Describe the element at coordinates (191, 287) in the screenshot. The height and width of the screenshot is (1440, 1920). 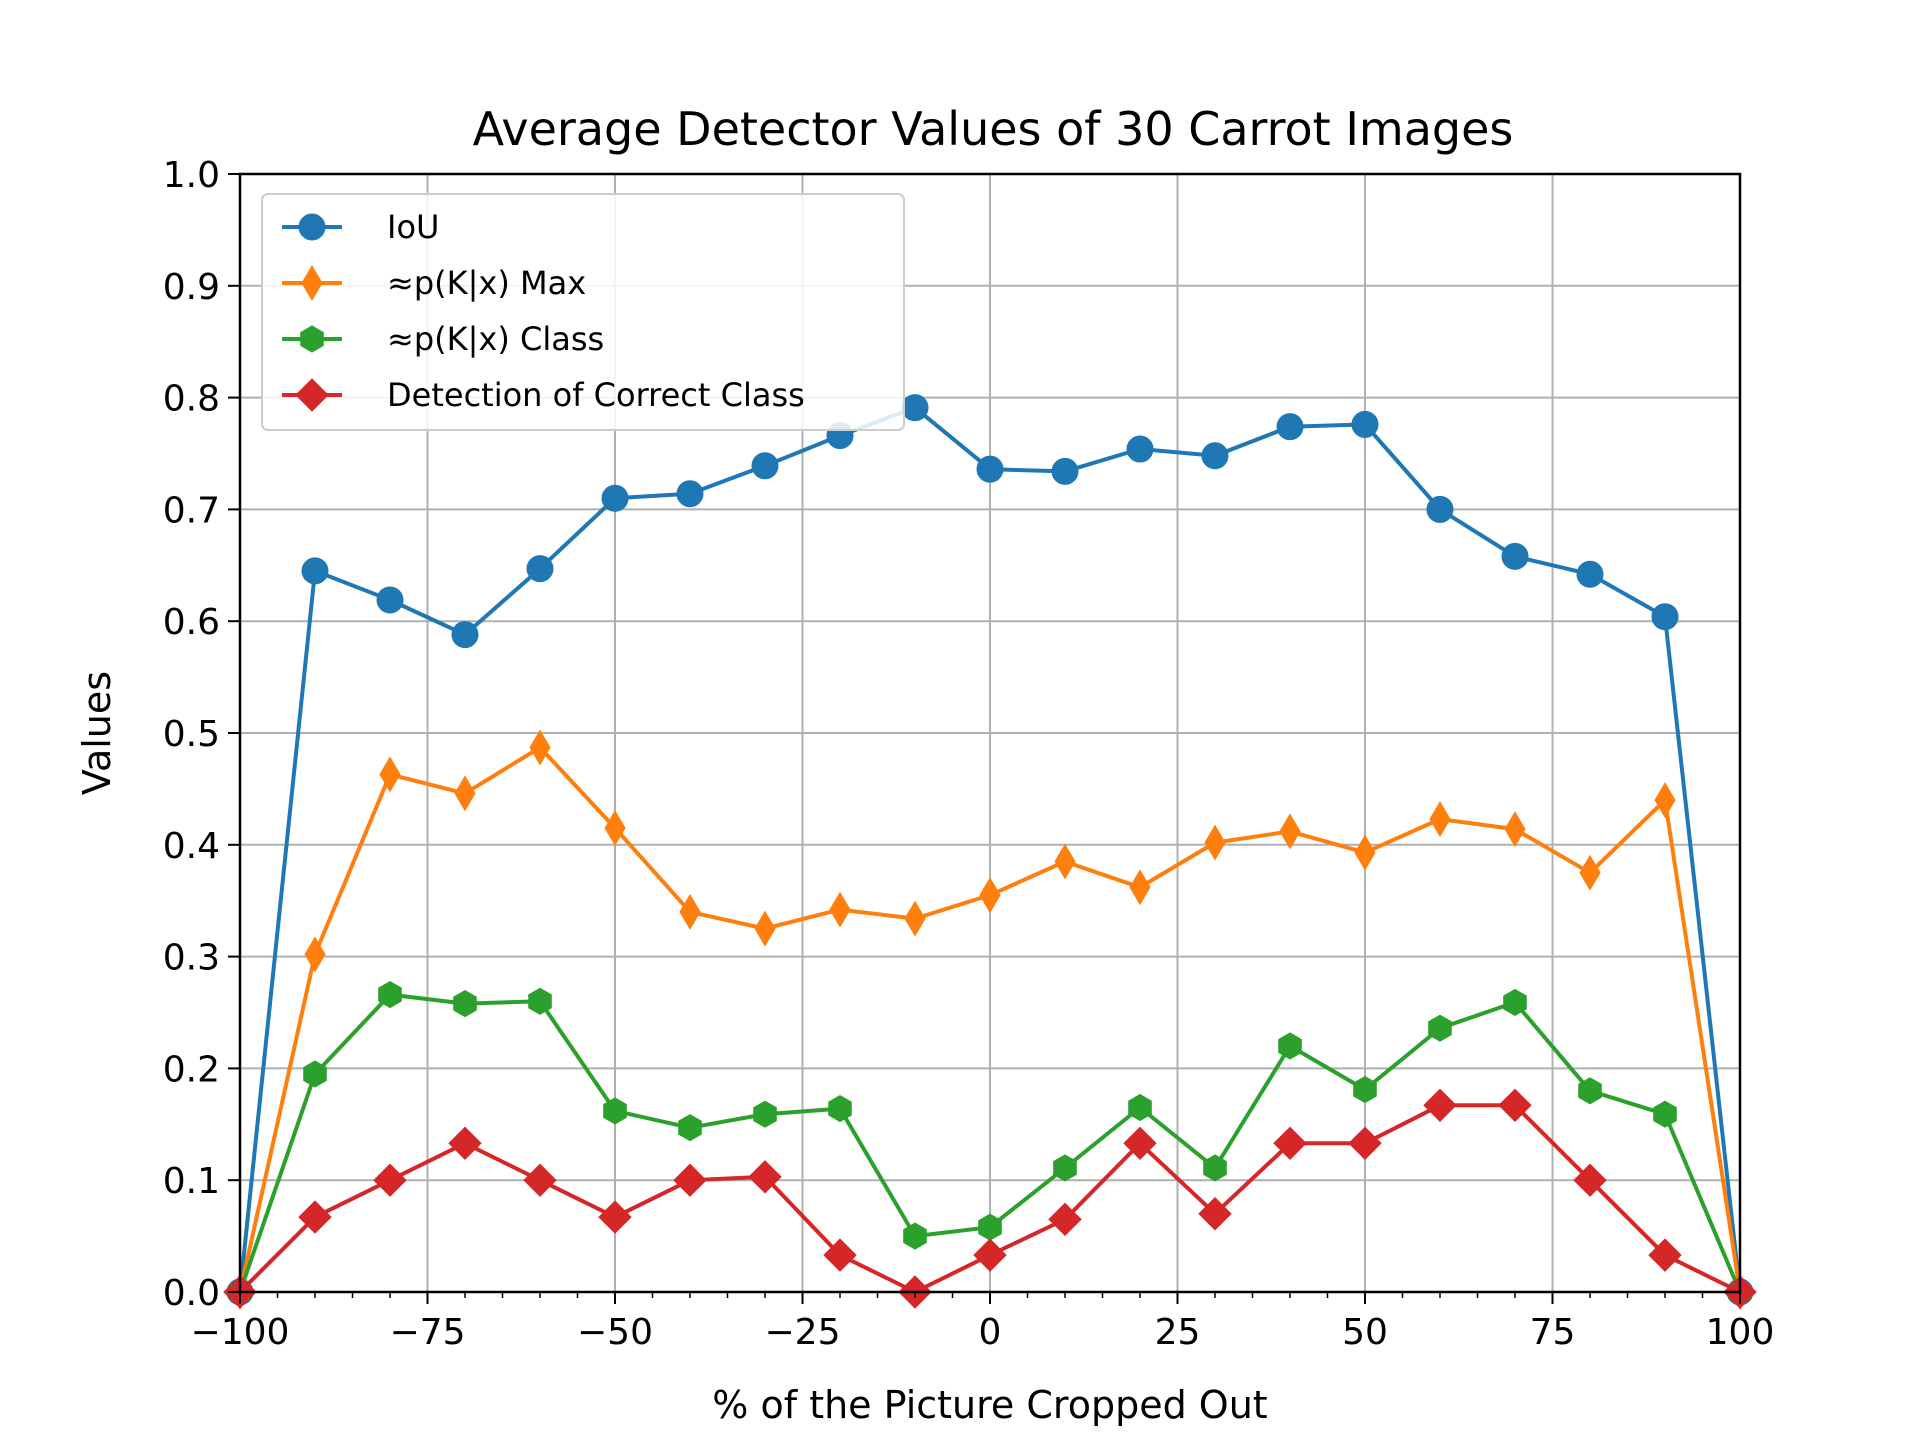
I see `y-tick-label: 0.9` at that location.